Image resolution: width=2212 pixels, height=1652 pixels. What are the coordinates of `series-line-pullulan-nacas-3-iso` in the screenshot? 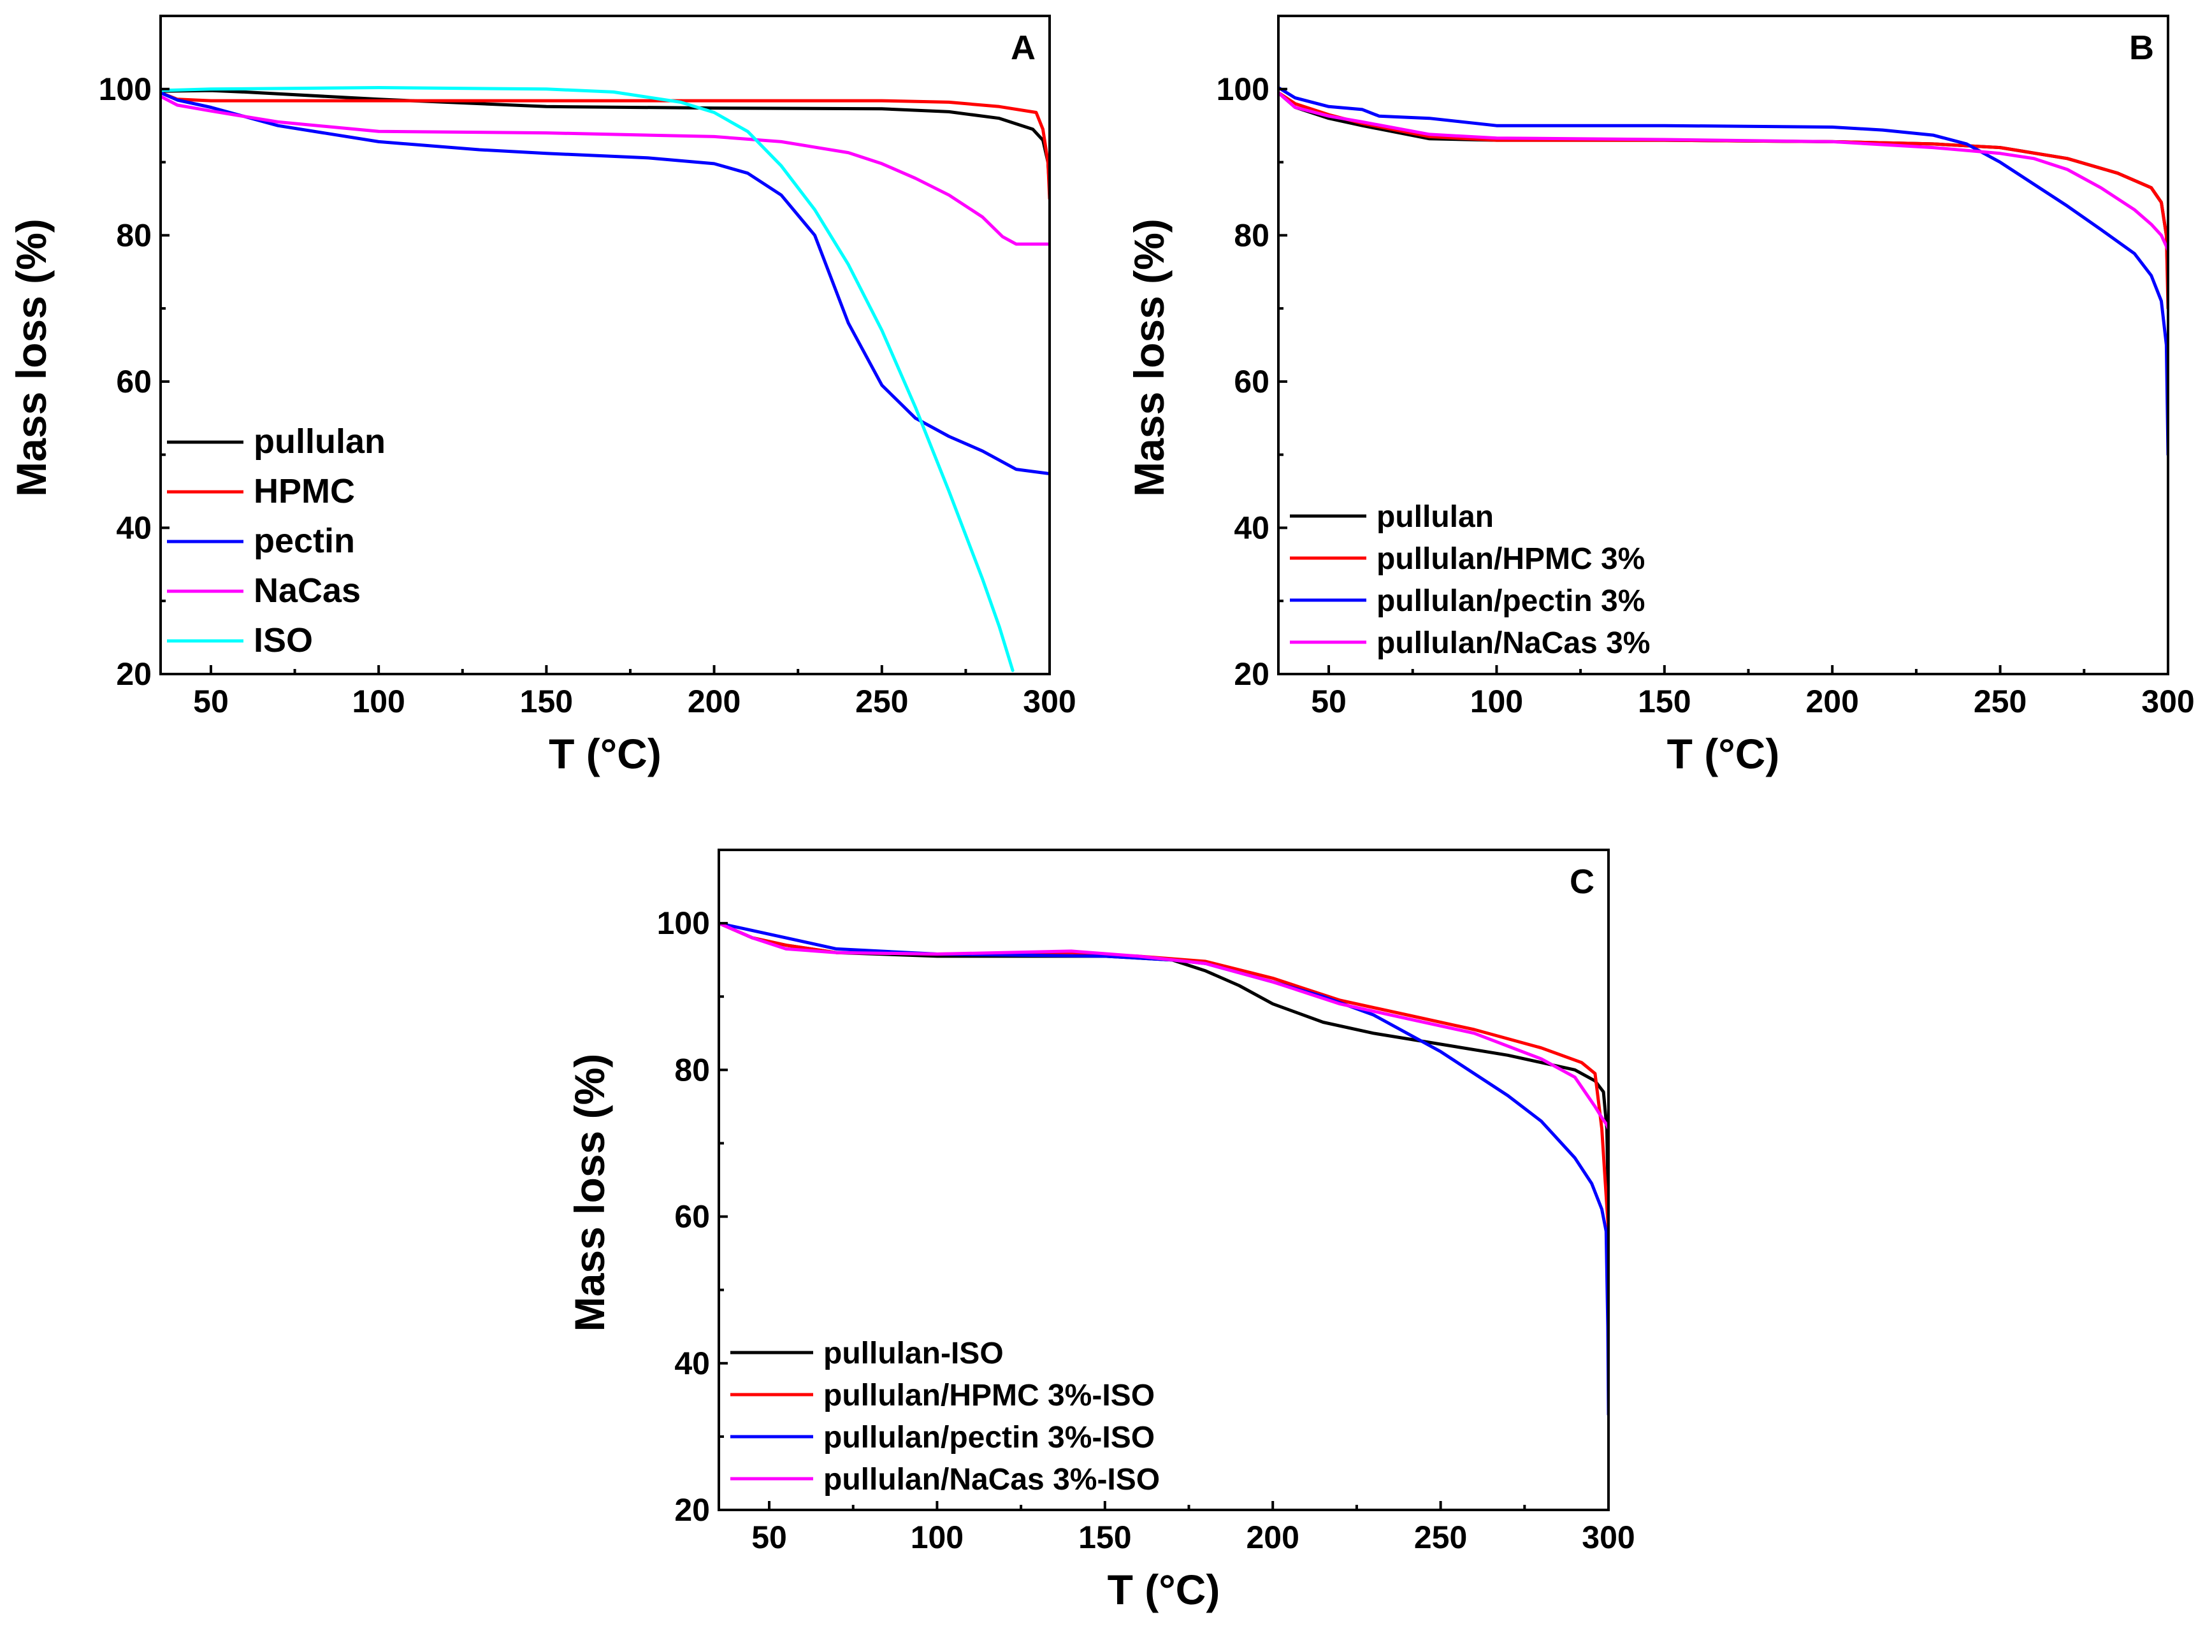 It's located at (1163, 1025).